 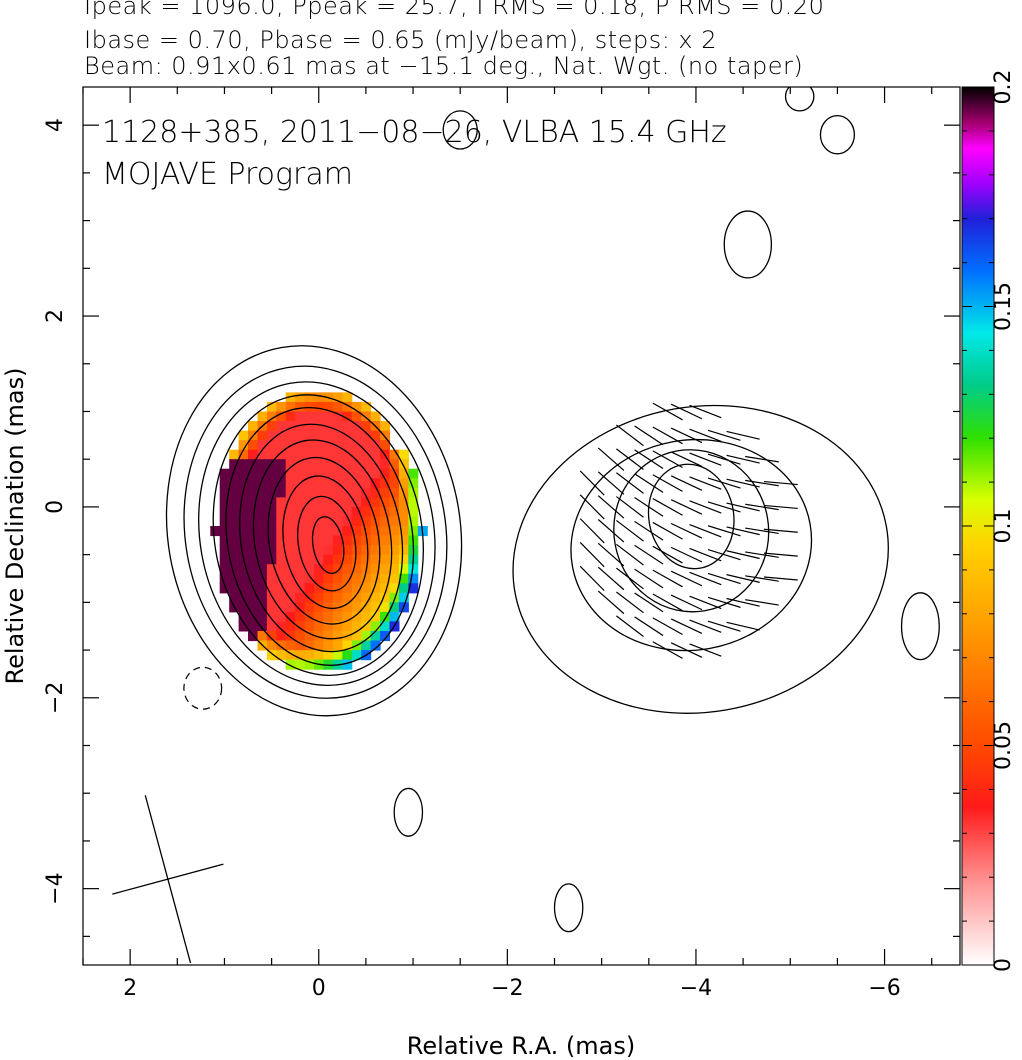 I want to click on y-tick-label: 4, so click(x=55, y=125).